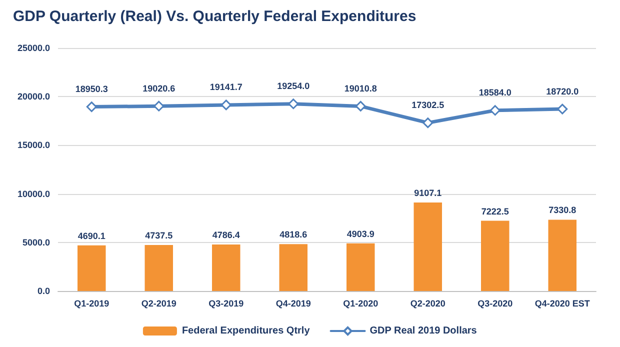  What do you see at coordinates (293, 86) in the screenshot?
I see `data-label: 19254.0` at bounding box center [293, 86].